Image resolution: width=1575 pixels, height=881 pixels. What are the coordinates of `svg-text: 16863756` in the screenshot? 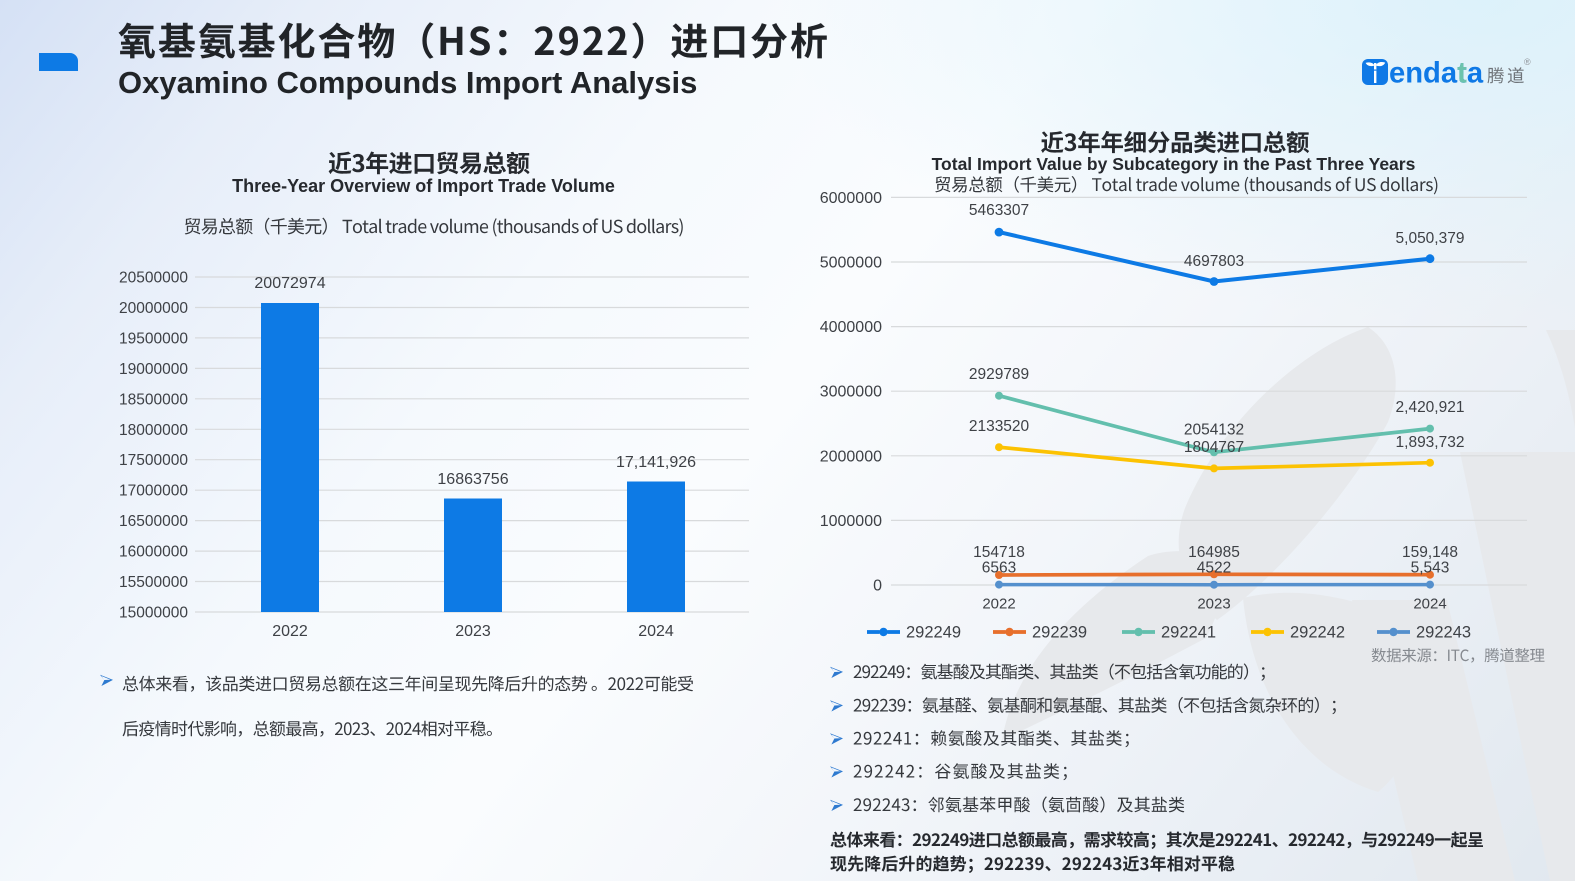 It's located at (472, 479).